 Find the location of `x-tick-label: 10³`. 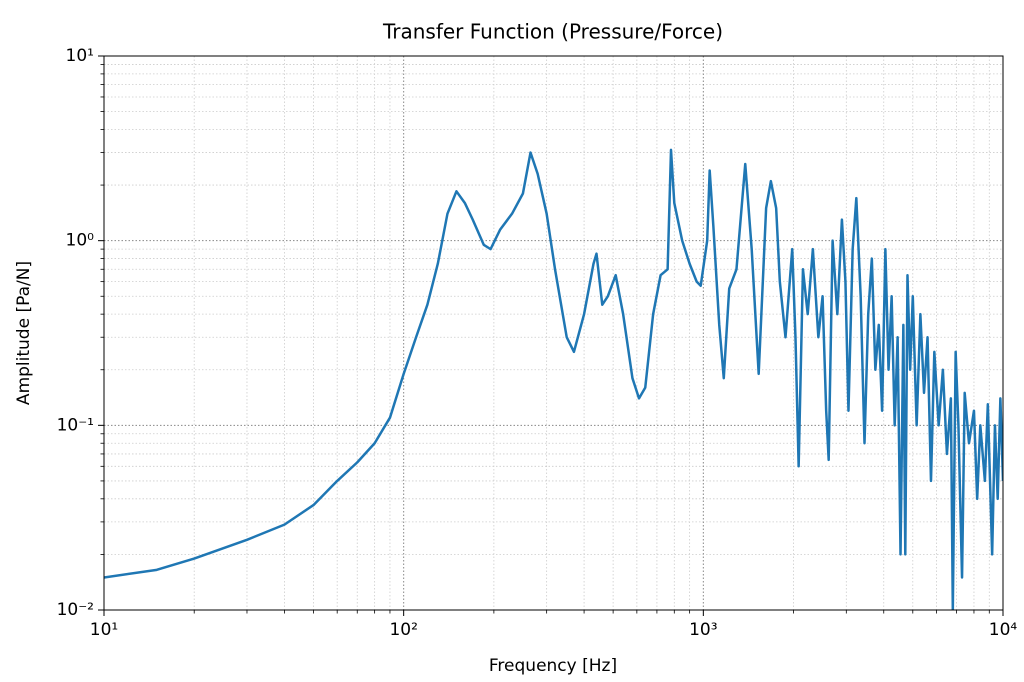

x-tick-label: 10³ is located at coordinates (703, 630).